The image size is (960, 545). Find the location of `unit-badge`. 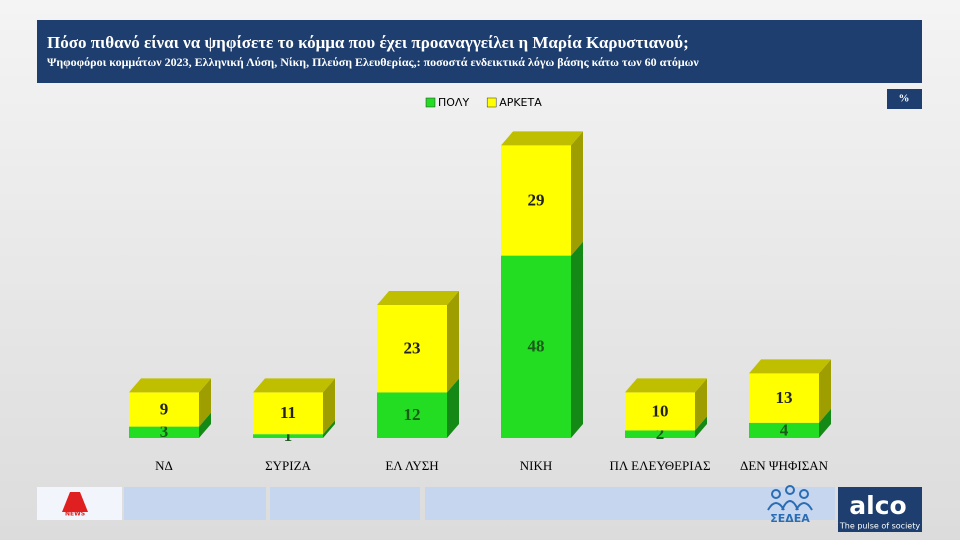

unit-badge is located at coordinates (904, 99).